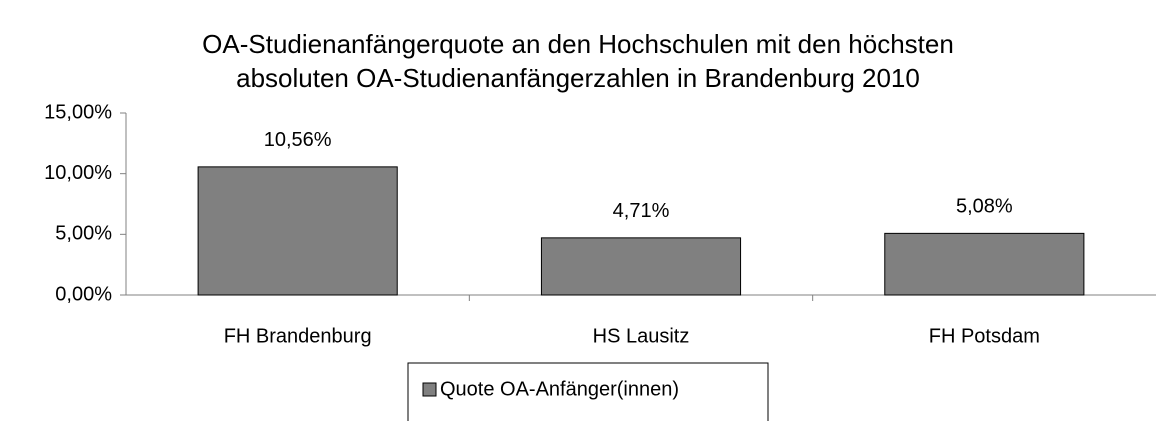 The width and height of the screenshot is (1156, 421). Describe the element at coordinates (83, 294) in the screenshot. I see `y-tick-label: 0,00%` at that location.